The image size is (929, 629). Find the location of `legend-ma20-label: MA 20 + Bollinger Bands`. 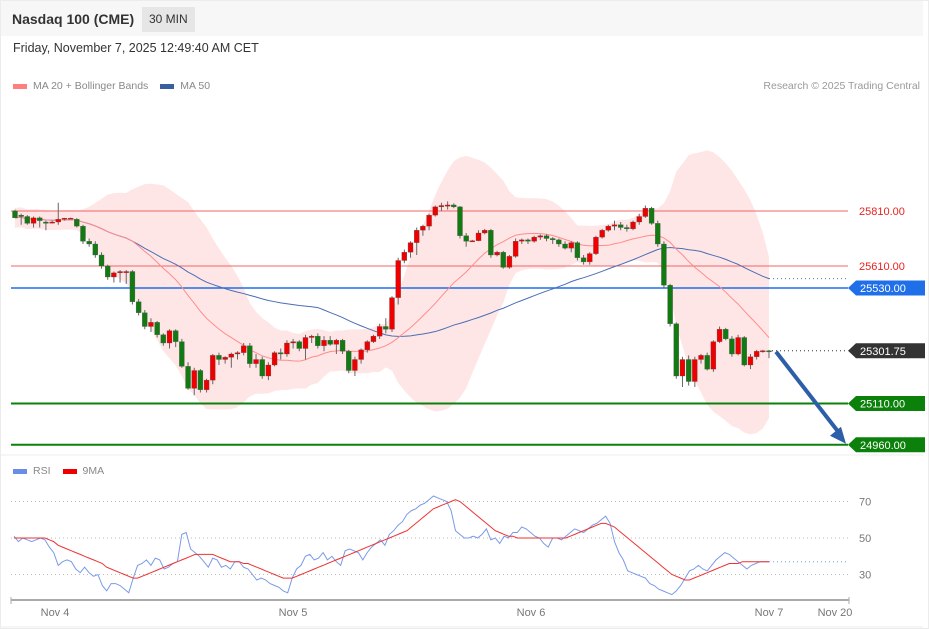

legend-ma20-label: MA 20 + Bollinger Bands is located at coordinates (91, 86).